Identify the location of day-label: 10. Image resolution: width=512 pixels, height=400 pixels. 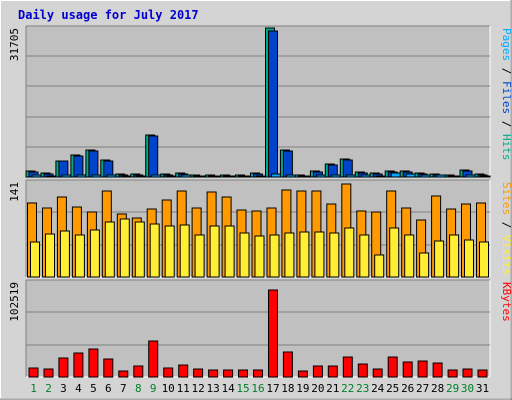
(168, 388).